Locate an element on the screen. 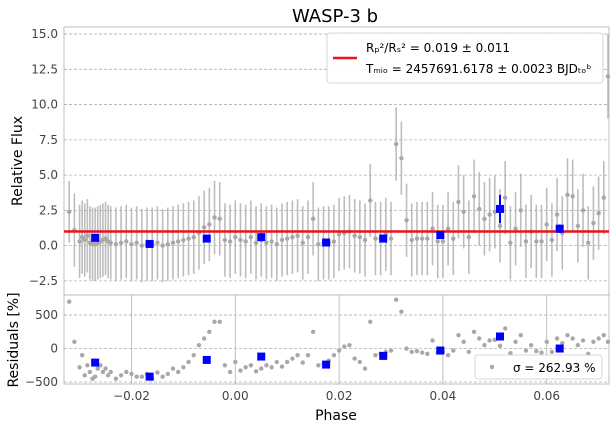  main-y-tick-label: 2.5 is located at coordinates (48, 210).